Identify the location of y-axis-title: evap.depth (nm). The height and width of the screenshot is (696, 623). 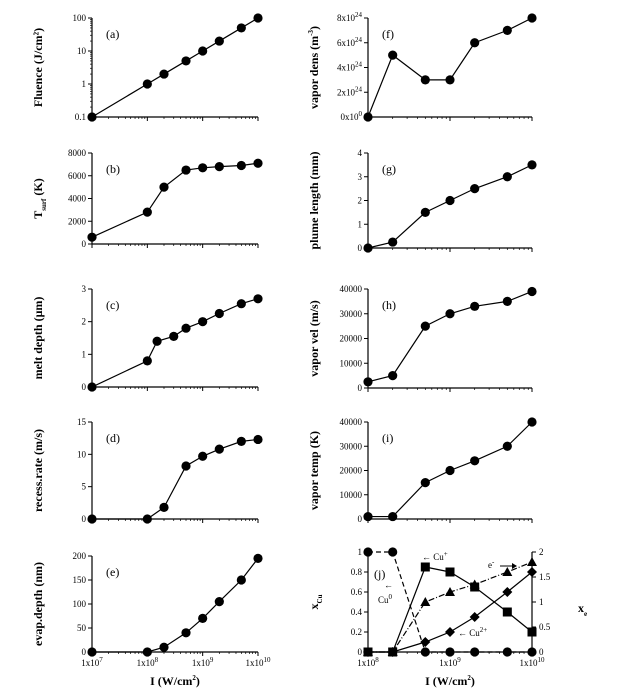
(38, 604).